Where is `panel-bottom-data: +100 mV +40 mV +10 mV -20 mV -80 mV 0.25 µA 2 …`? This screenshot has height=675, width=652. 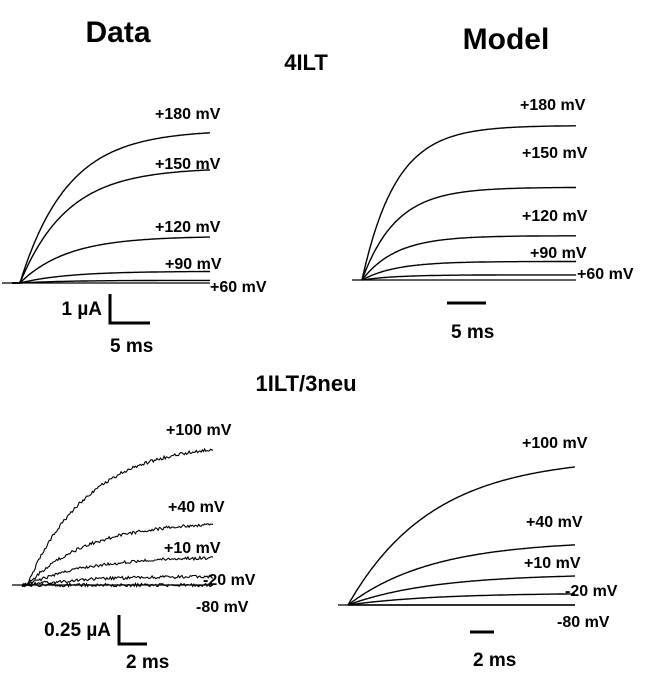
panel-bottom-data: +100 mV +40 mV +10 mV -20 mV -80 mV 0.25 µA 2 … is located at coordinates (134, 547).